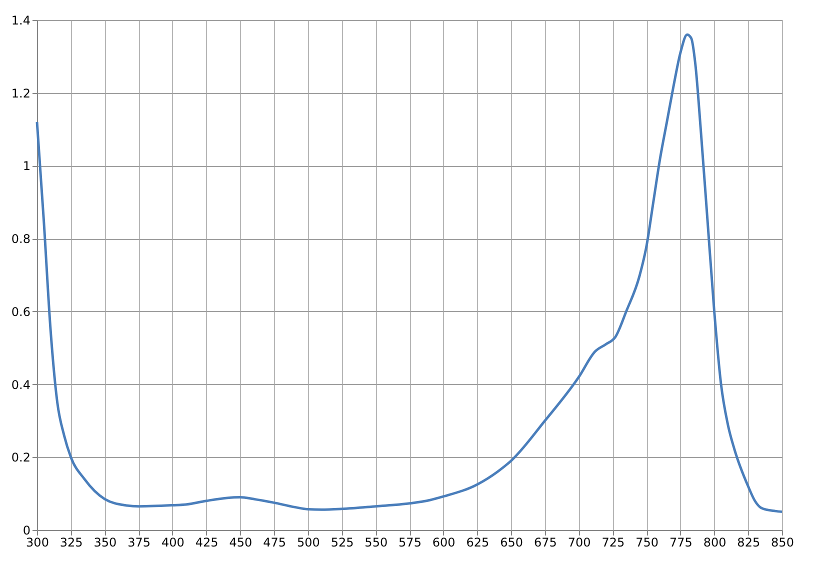 Image resolution: width=827 pixels, height=569 pixels. What do you see at coordinates (274, 543) in the screenshot?
I see `x-tick-label: 475` at bounding box center [274, 543].